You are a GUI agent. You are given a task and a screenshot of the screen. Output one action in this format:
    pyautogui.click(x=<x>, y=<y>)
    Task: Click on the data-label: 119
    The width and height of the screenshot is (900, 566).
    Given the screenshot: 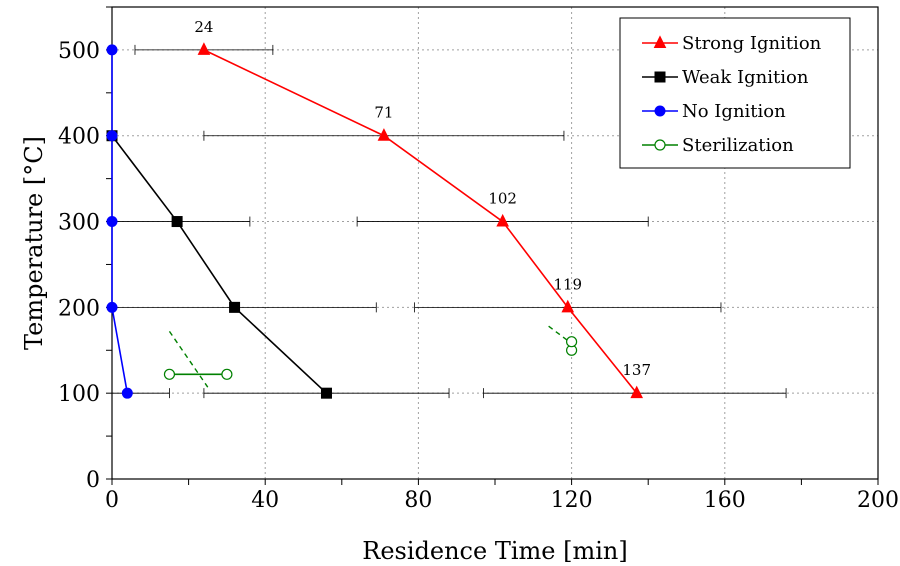 What is the action you would take?
    pyautogui.click(x=567, y=284)
    